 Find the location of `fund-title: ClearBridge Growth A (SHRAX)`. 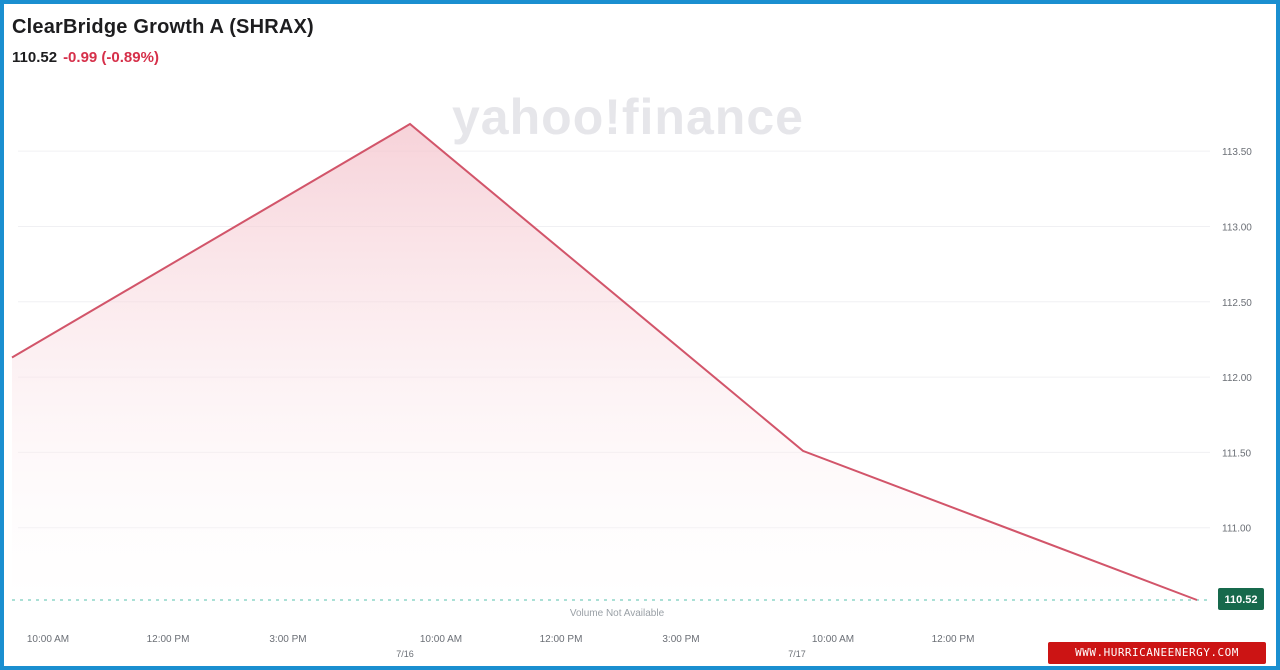

fund-title: ClearBridge Growth A (SHRAX) is located at coordinates (163, 27).